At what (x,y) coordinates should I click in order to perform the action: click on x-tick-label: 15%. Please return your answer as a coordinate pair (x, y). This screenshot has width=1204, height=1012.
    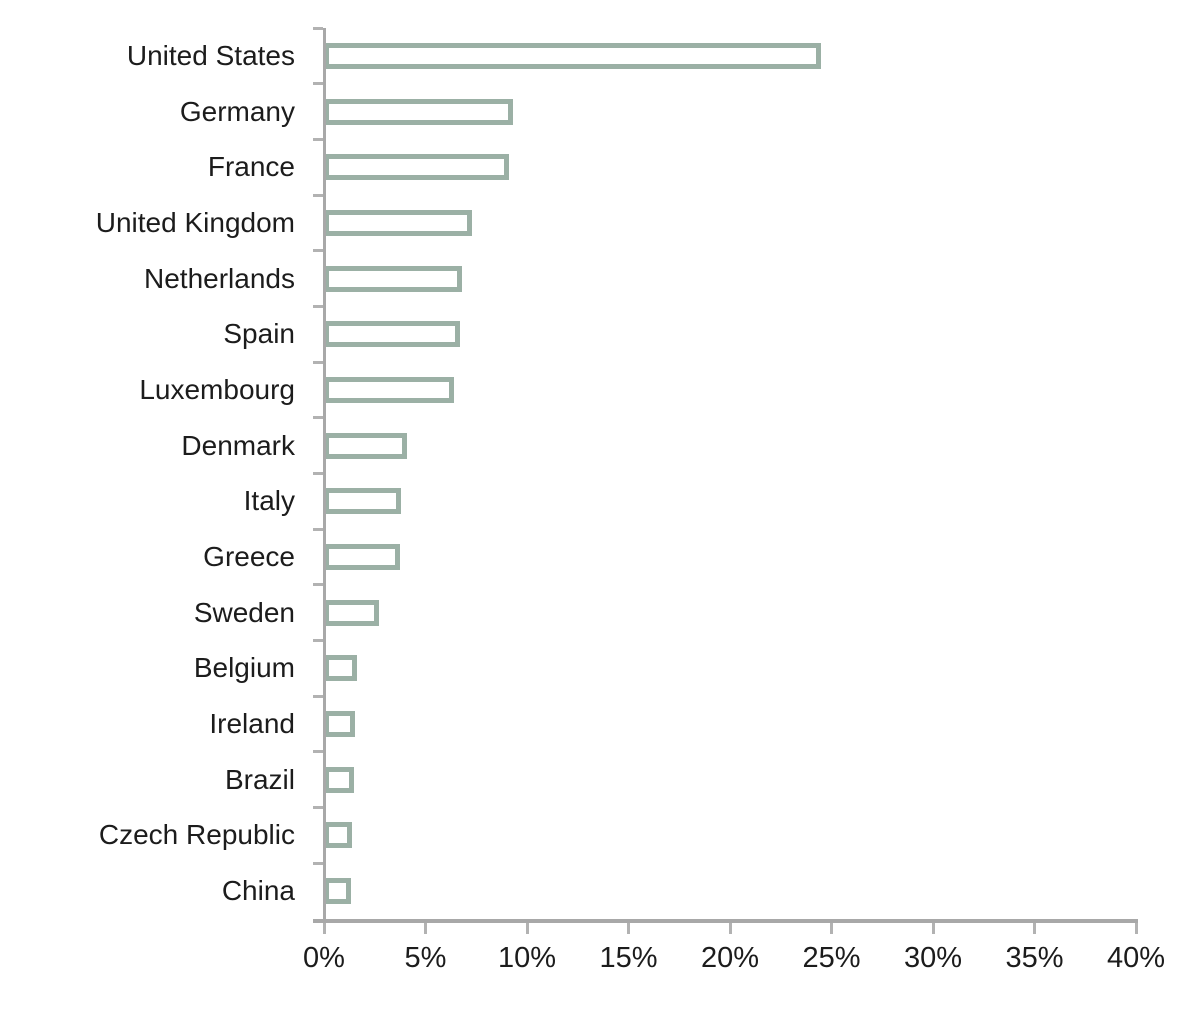
    Looking at the image, I should click on (628, 958).